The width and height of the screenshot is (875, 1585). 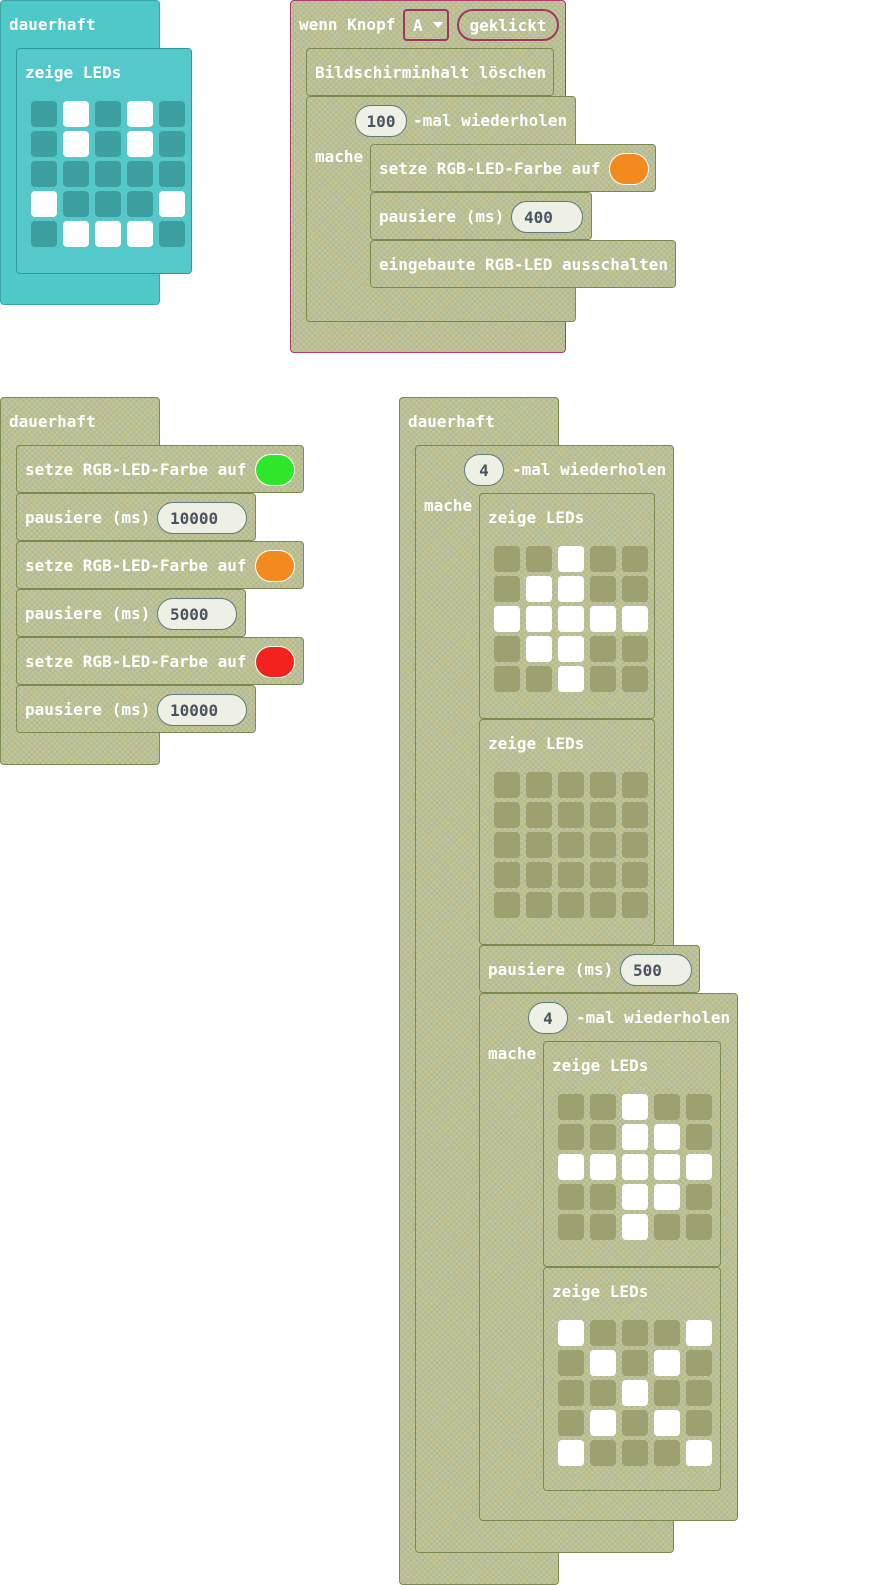 I want to click on set-rgb-block-3: setze RGB-LED-Farbe auf, so click(x=160, y=661).